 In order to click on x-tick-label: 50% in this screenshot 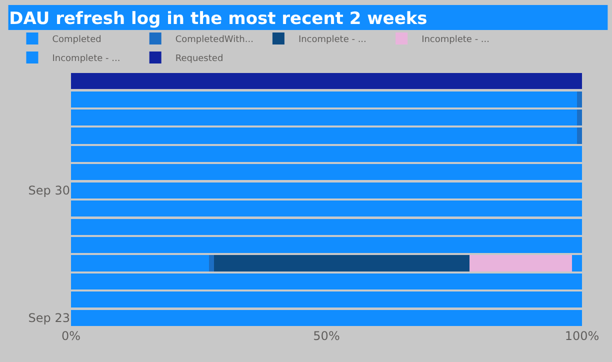, I will do `click(326, 336)`.